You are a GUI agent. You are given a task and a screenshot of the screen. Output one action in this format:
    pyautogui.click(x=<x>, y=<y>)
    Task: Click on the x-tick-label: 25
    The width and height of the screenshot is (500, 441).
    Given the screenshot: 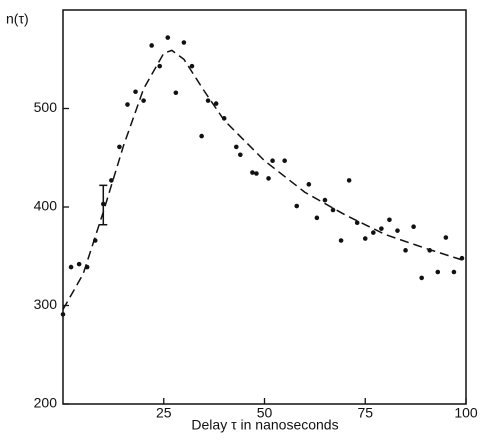 What is the action you would take?
    pyautogui.click(x=164, y=413)
    